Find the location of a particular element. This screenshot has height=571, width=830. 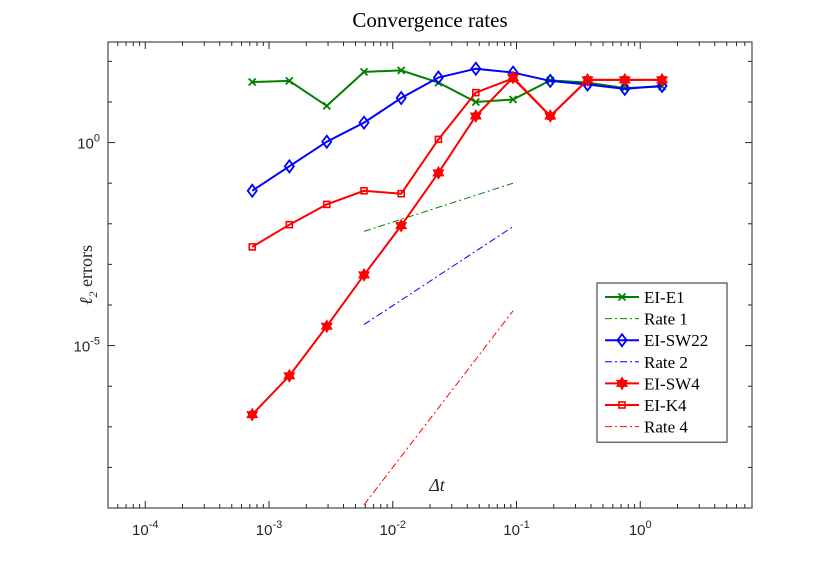

x-tick-label: 10⁰ is located at coordinates (640, 529).